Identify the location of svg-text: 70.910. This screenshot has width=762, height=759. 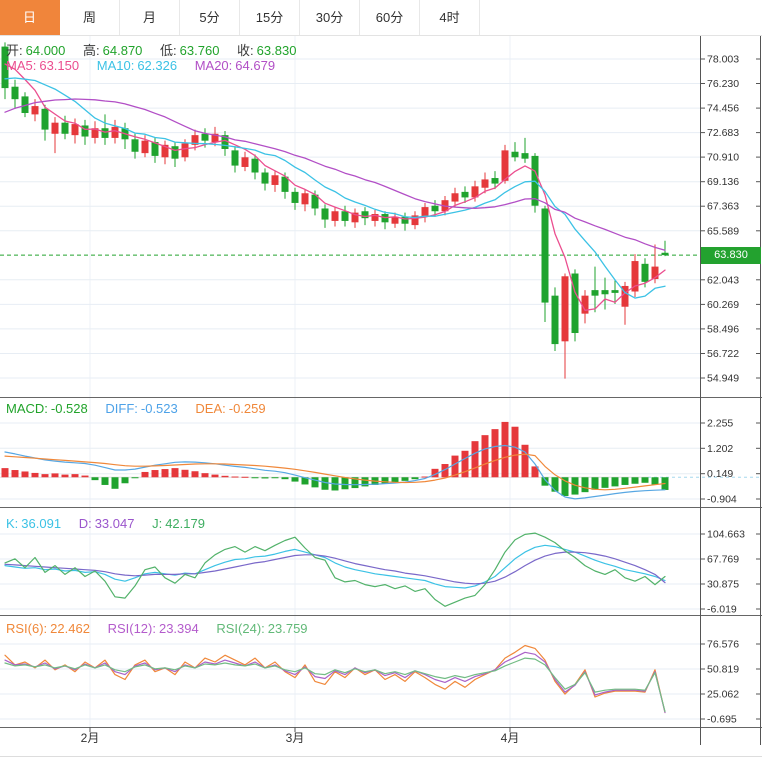
(723, 158).